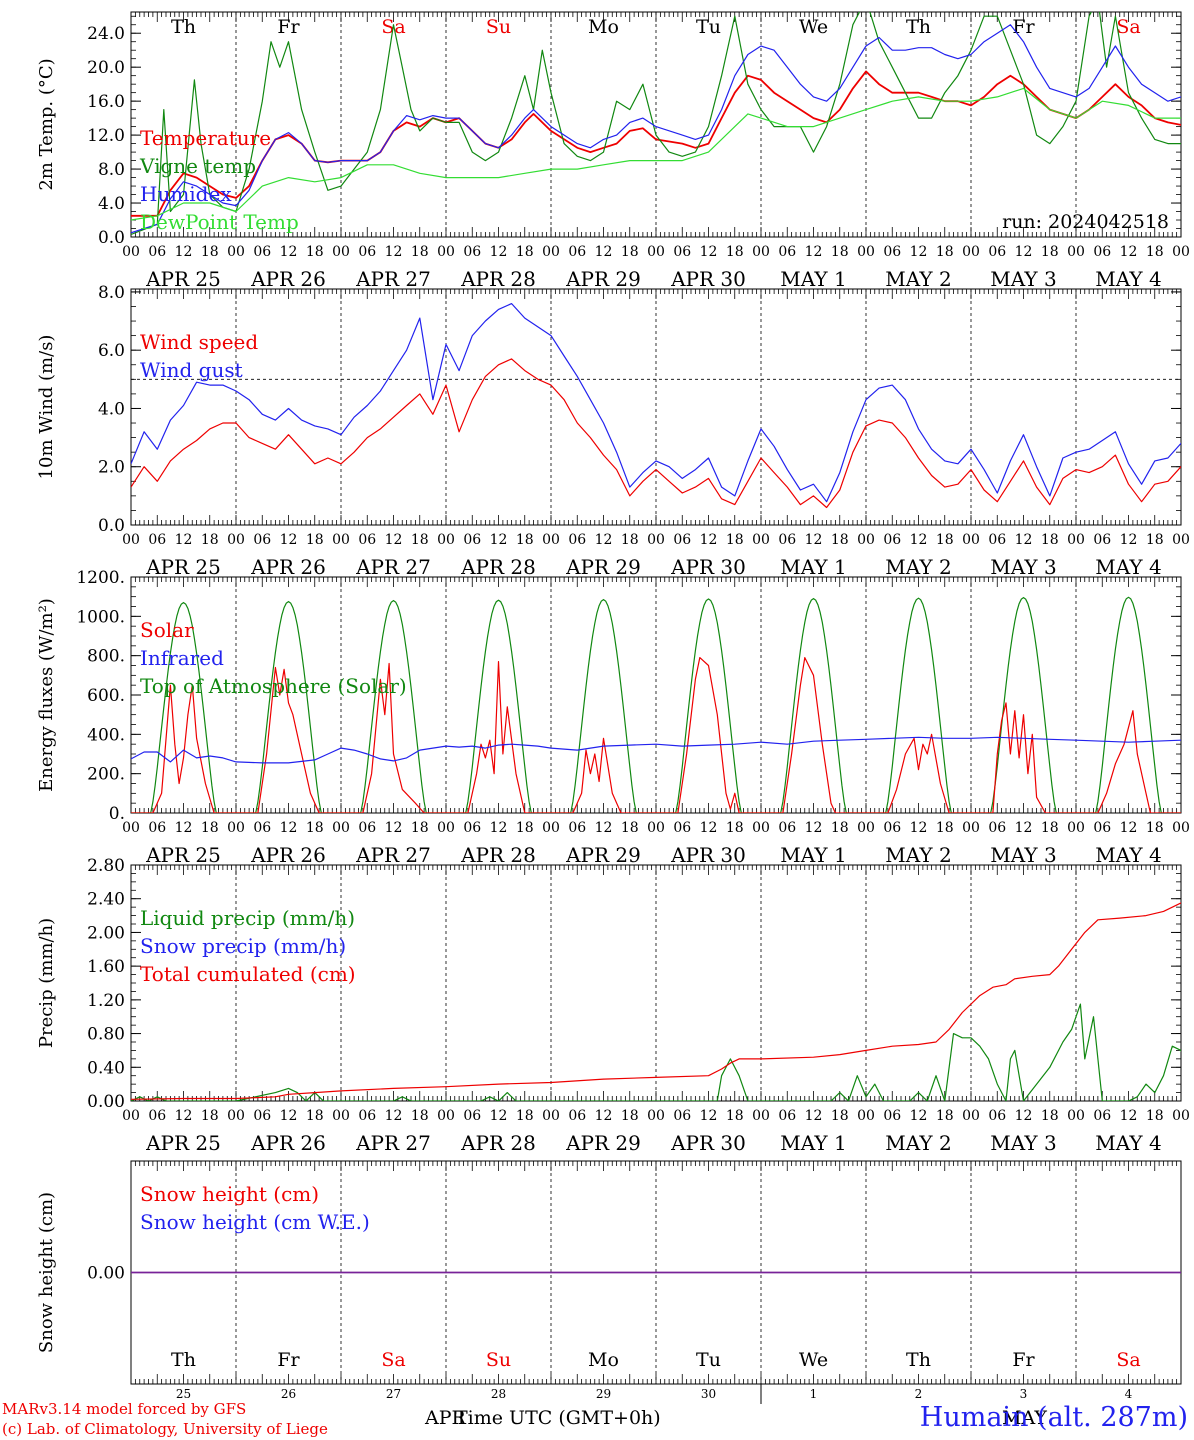 Image resolution: width=1194 pixels, height=1440 pixels. What do you see at coordinates (106, 735) in the screenshot?
I see `y-tick-label: 400.` at bounding box center [106, 735].